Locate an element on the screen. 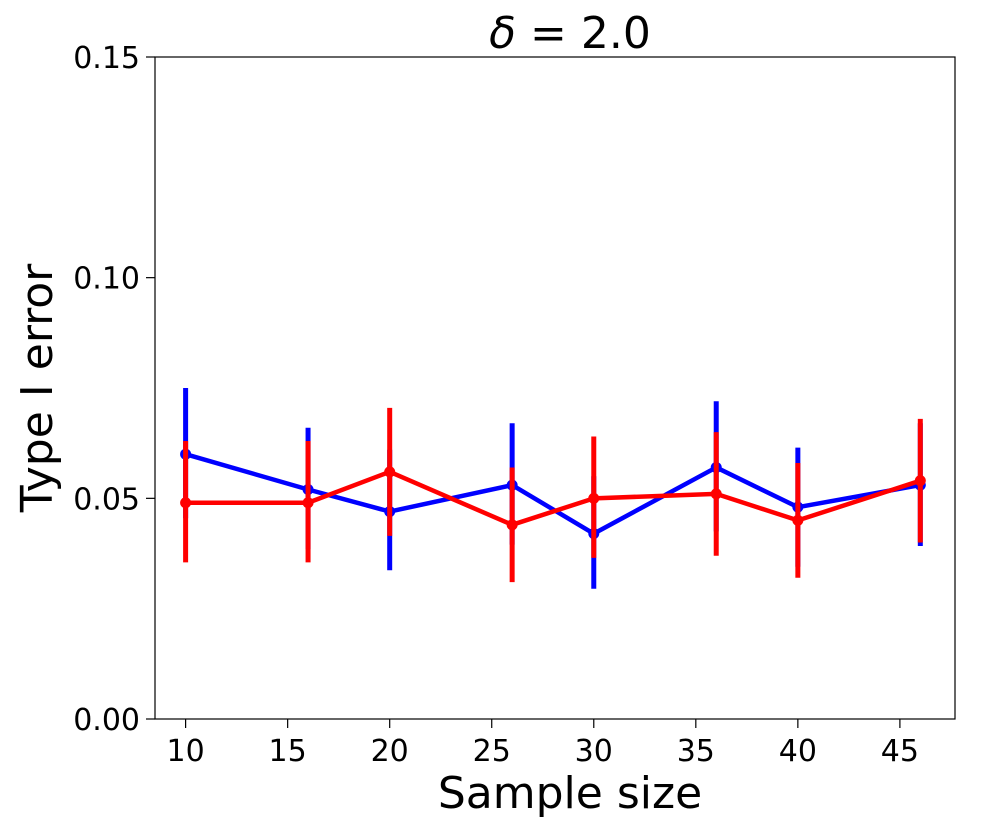 Image resolution: width=997 pixels, height=830 pixels. y-tick-label: 0.00 is located at coordinates (106, 720).